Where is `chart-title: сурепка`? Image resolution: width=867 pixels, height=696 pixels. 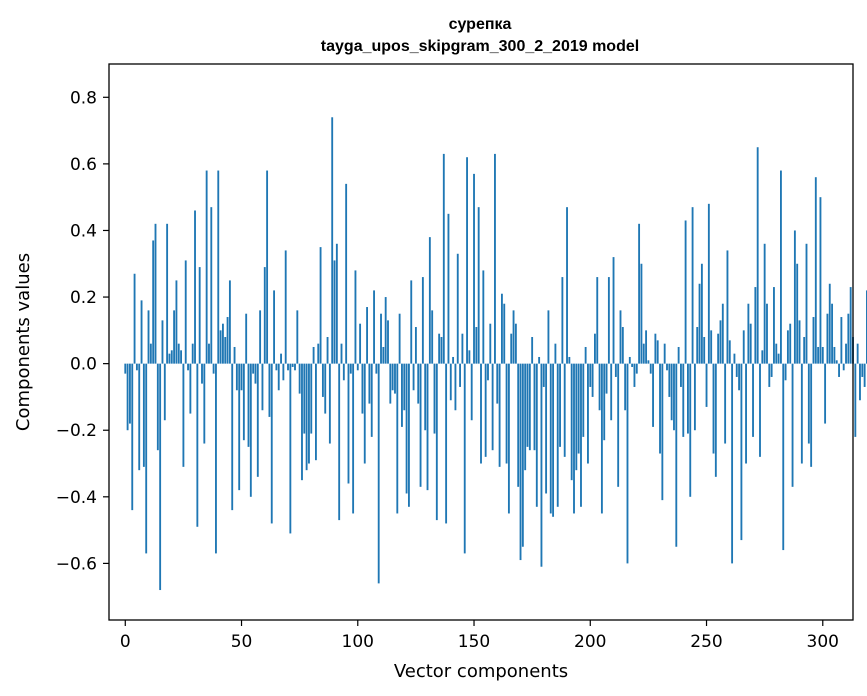 chart-title: сурепка is located at coordinates (480, 24).